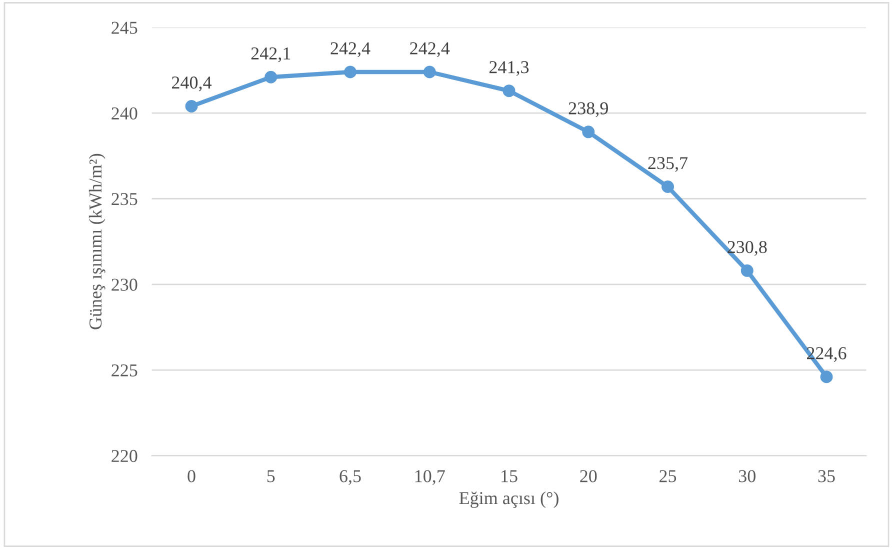 The width and height of the screenshot is (893, 549). Describe the element at coordinates (192, 84) in the screenshot. I see `data-label: 240,4` at that location.